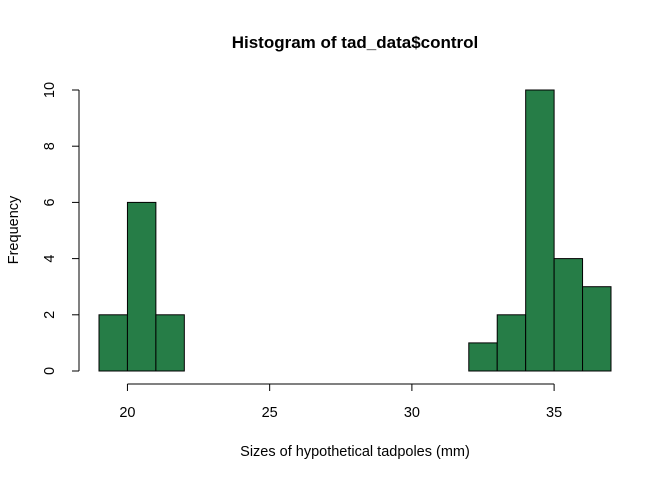 This screenshot has height=480, width=672. Describe the element at coordinates (50, 259) in the screenshot. I see `y-tick-label: 4` at that location.